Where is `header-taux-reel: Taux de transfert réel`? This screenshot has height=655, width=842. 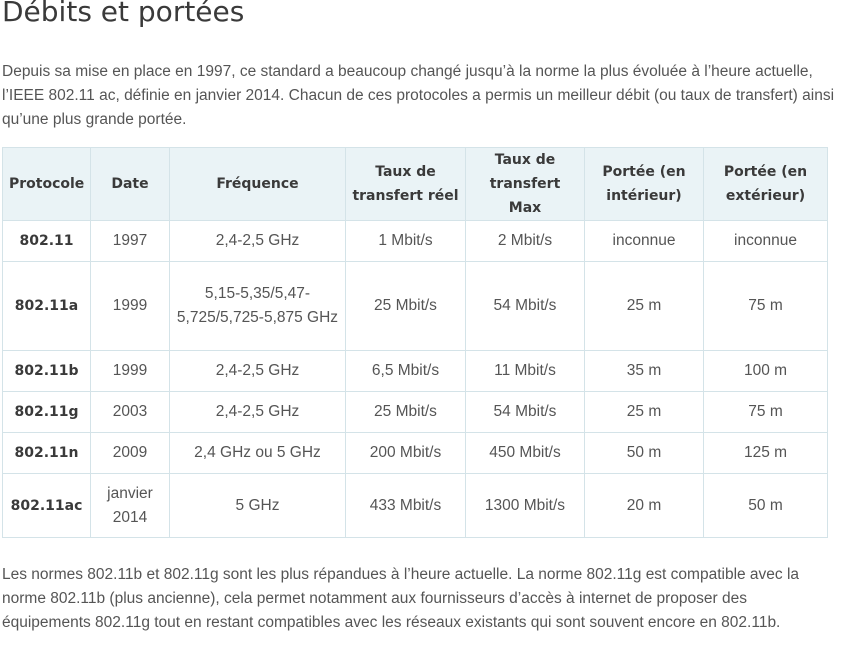 header-taux-reel: Taux de transfert réel is located at coordinates (405, 184).